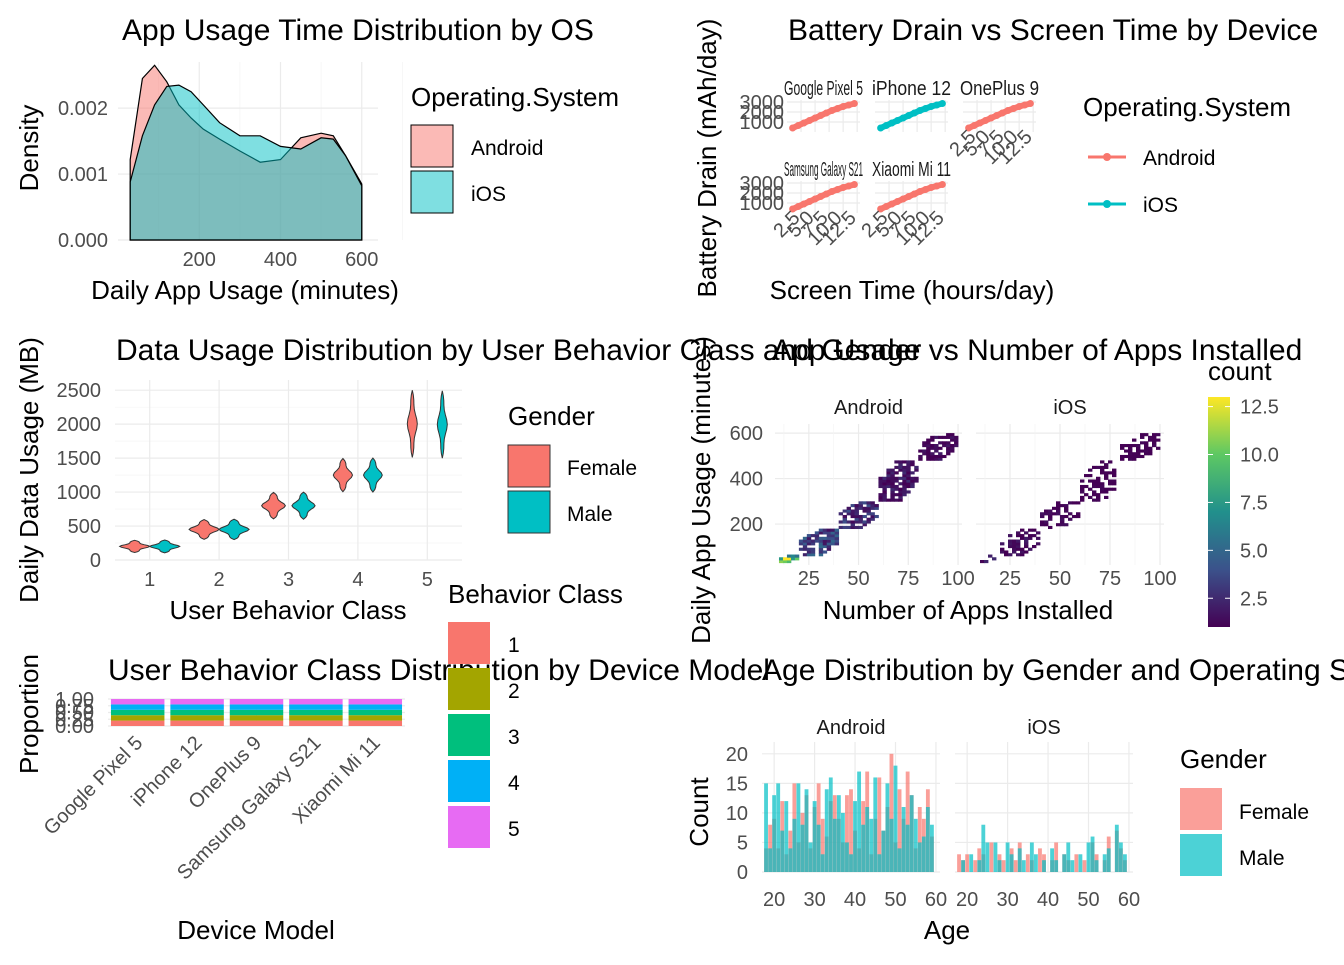 Image resolution: width=1344 pixels, height=965 pixels. What do you see at coordinates (908, 579) in the screenshot?
I see `x-tick-label: 75` at bounding box center [908, 579].